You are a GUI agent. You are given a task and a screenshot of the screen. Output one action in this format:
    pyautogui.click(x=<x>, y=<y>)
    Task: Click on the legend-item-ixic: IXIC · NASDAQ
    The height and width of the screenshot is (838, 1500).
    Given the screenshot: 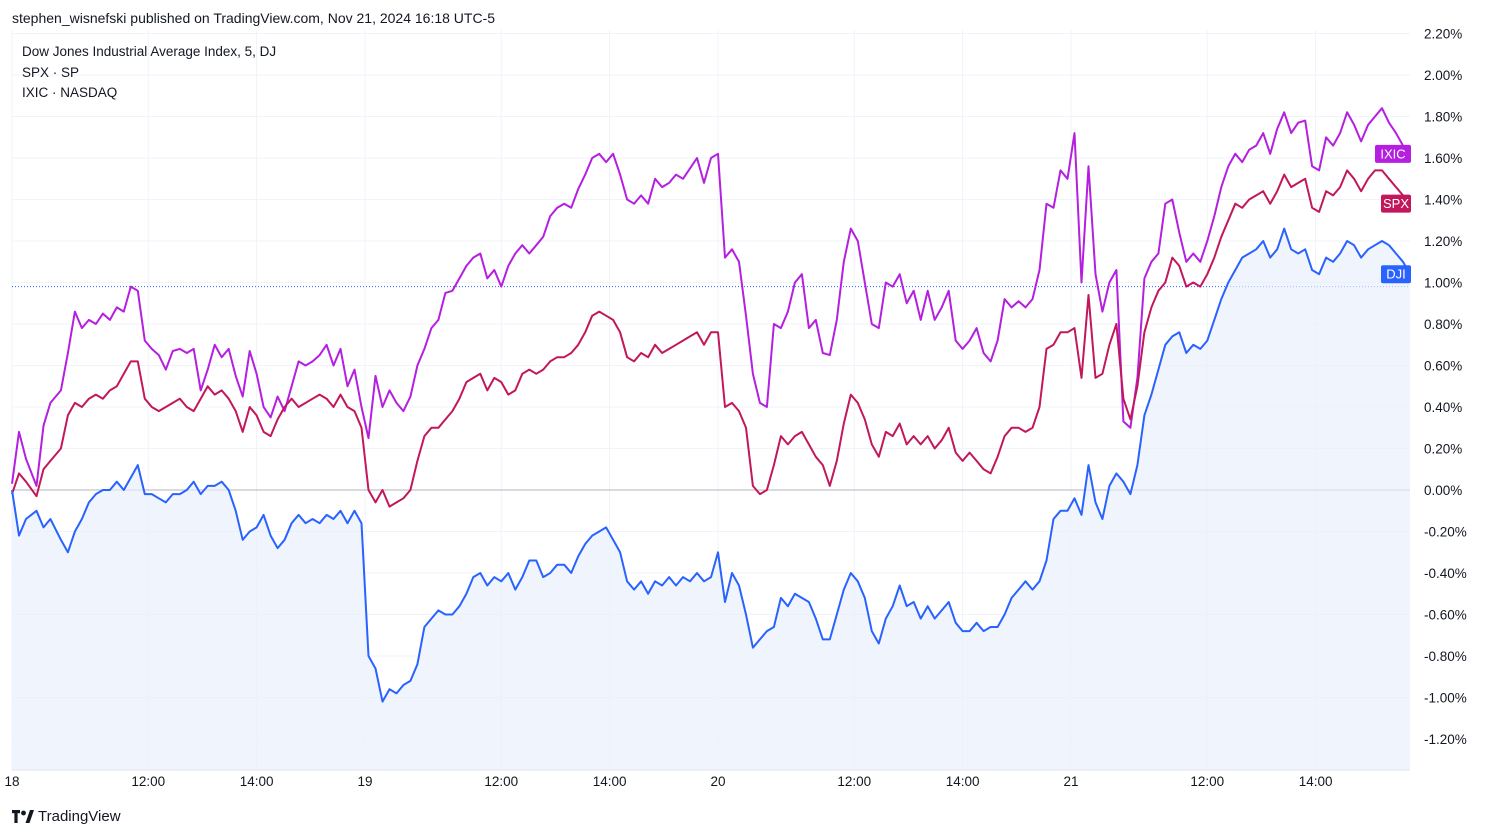 What is the action you would take?
    pyautogui.click(x=70, y=92)
    